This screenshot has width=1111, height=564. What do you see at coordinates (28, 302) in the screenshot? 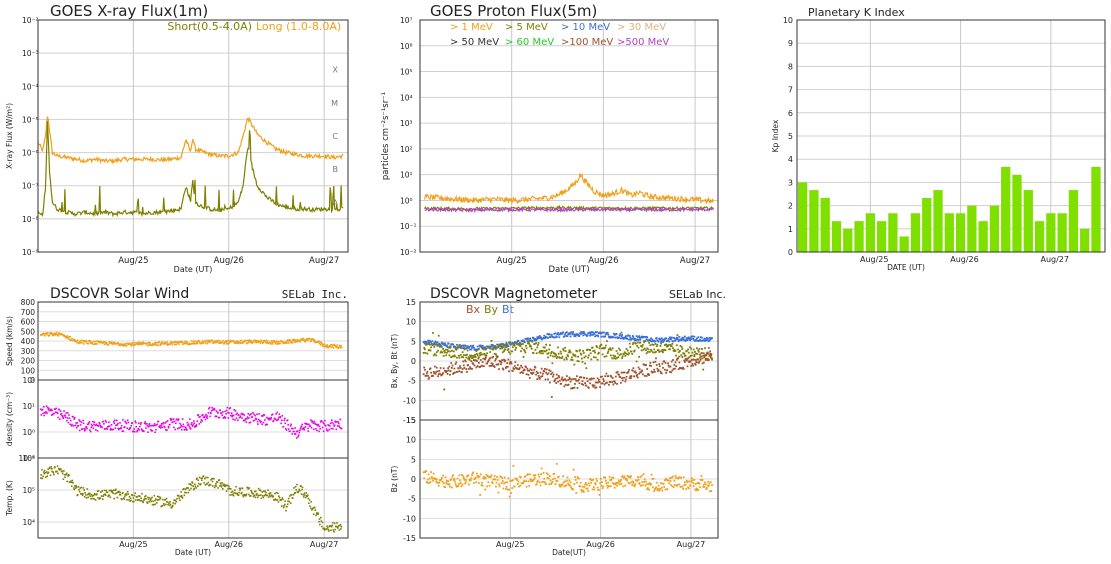
I see `sw-ytick-0-8: 800` at bounding box center [28, 302].